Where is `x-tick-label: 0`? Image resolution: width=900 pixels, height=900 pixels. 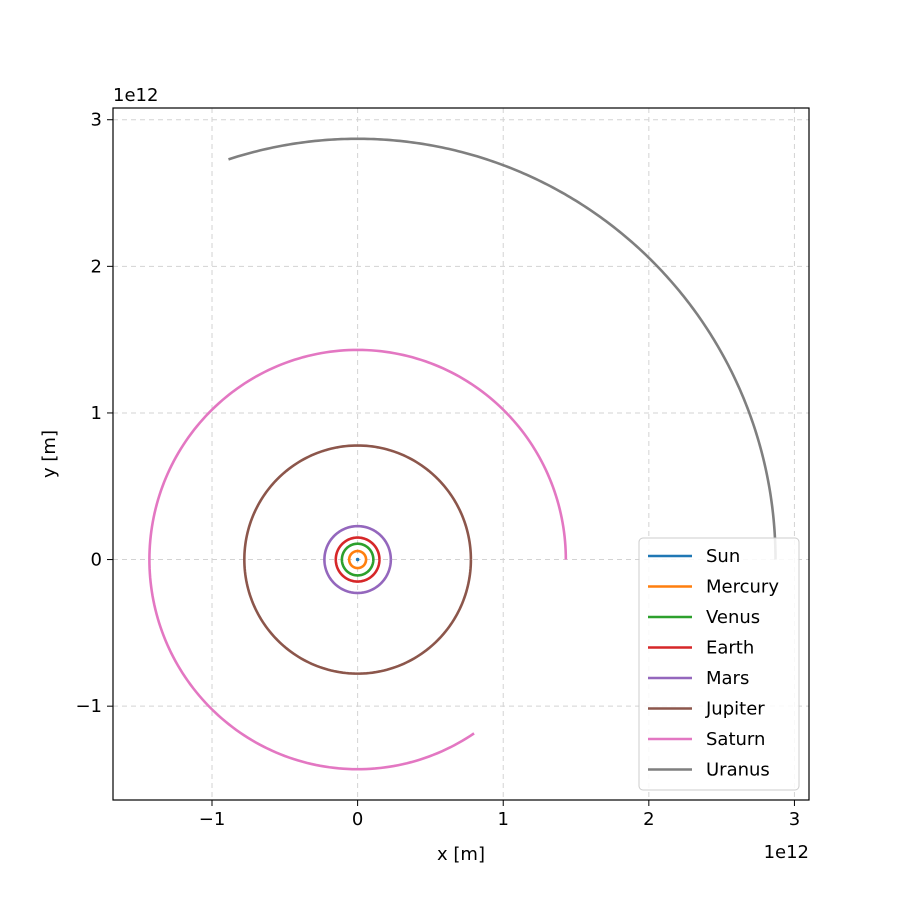
x-tick-label: 0 is located at coordinates (357, 819).